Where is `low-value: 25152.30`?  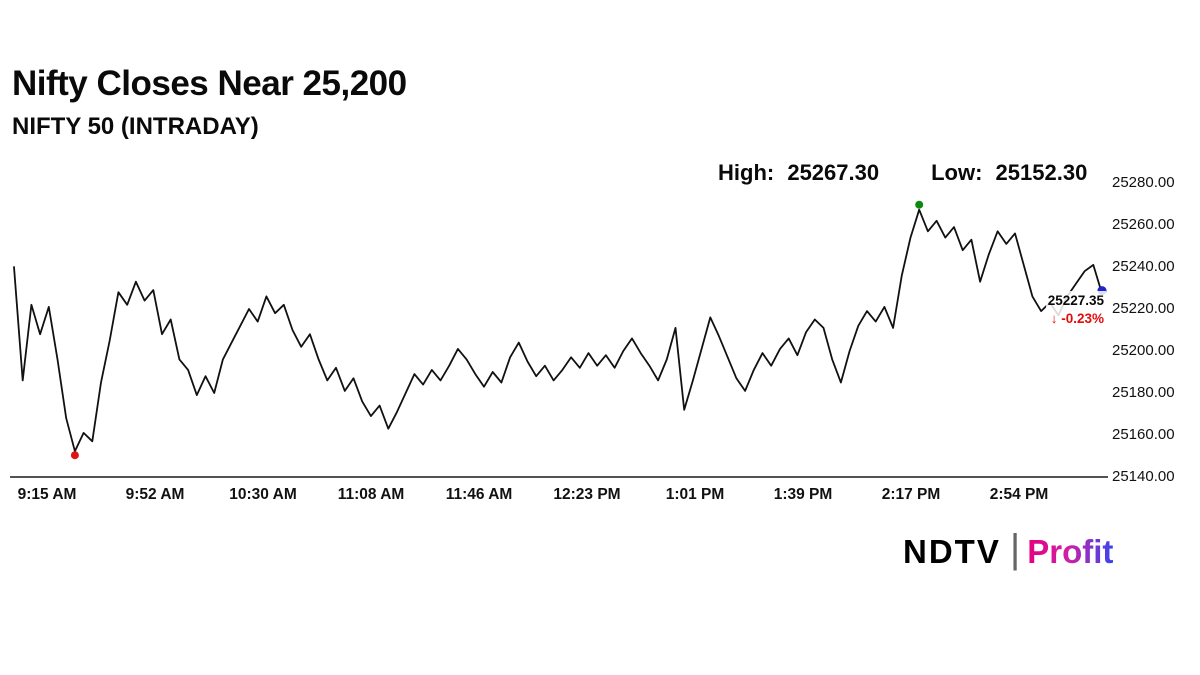
low-value: 25152.30 is located at coordinates (1041, 172).